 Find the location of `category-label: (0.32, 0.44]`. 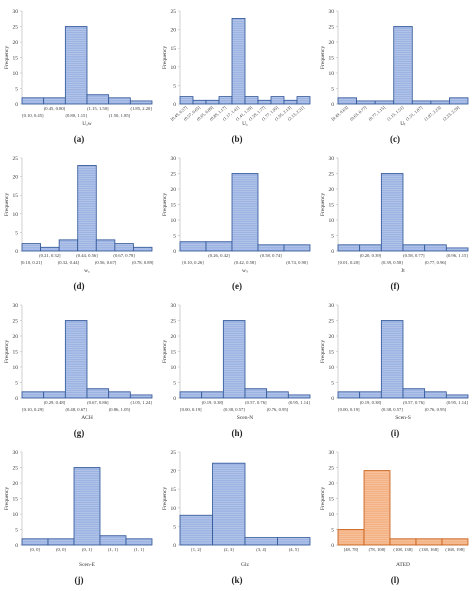

category-label: (0.32, 0.44] is located at coordinates (69, 263).